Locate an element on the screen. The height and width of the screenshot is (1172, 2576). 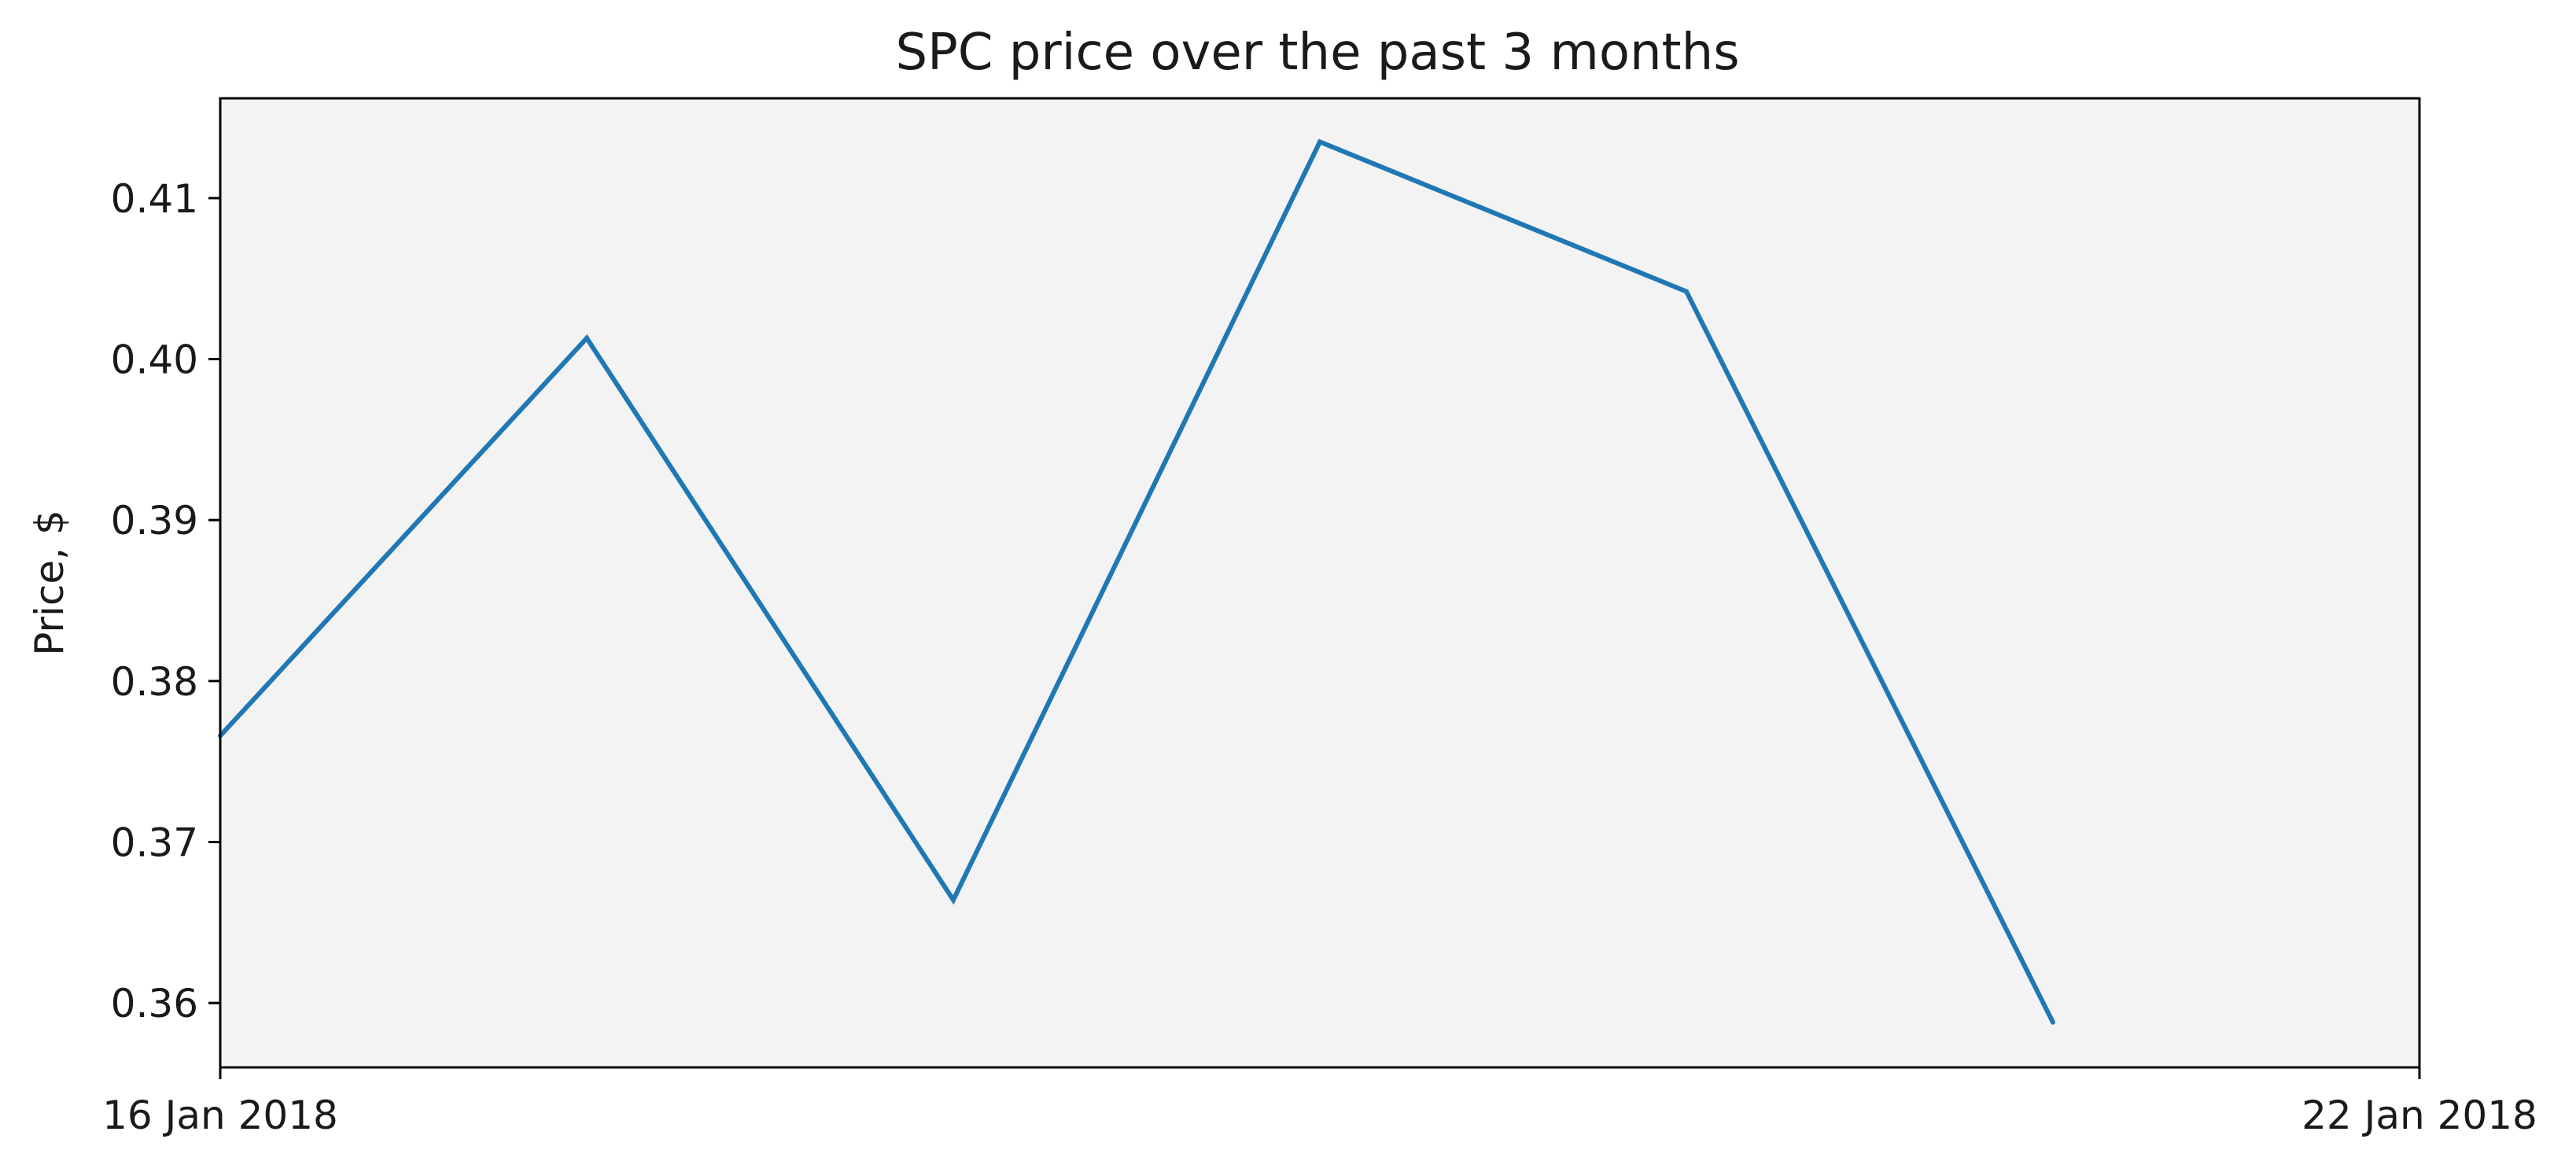
y-axis-label: Price, $ is located at coordinates (49, 583).